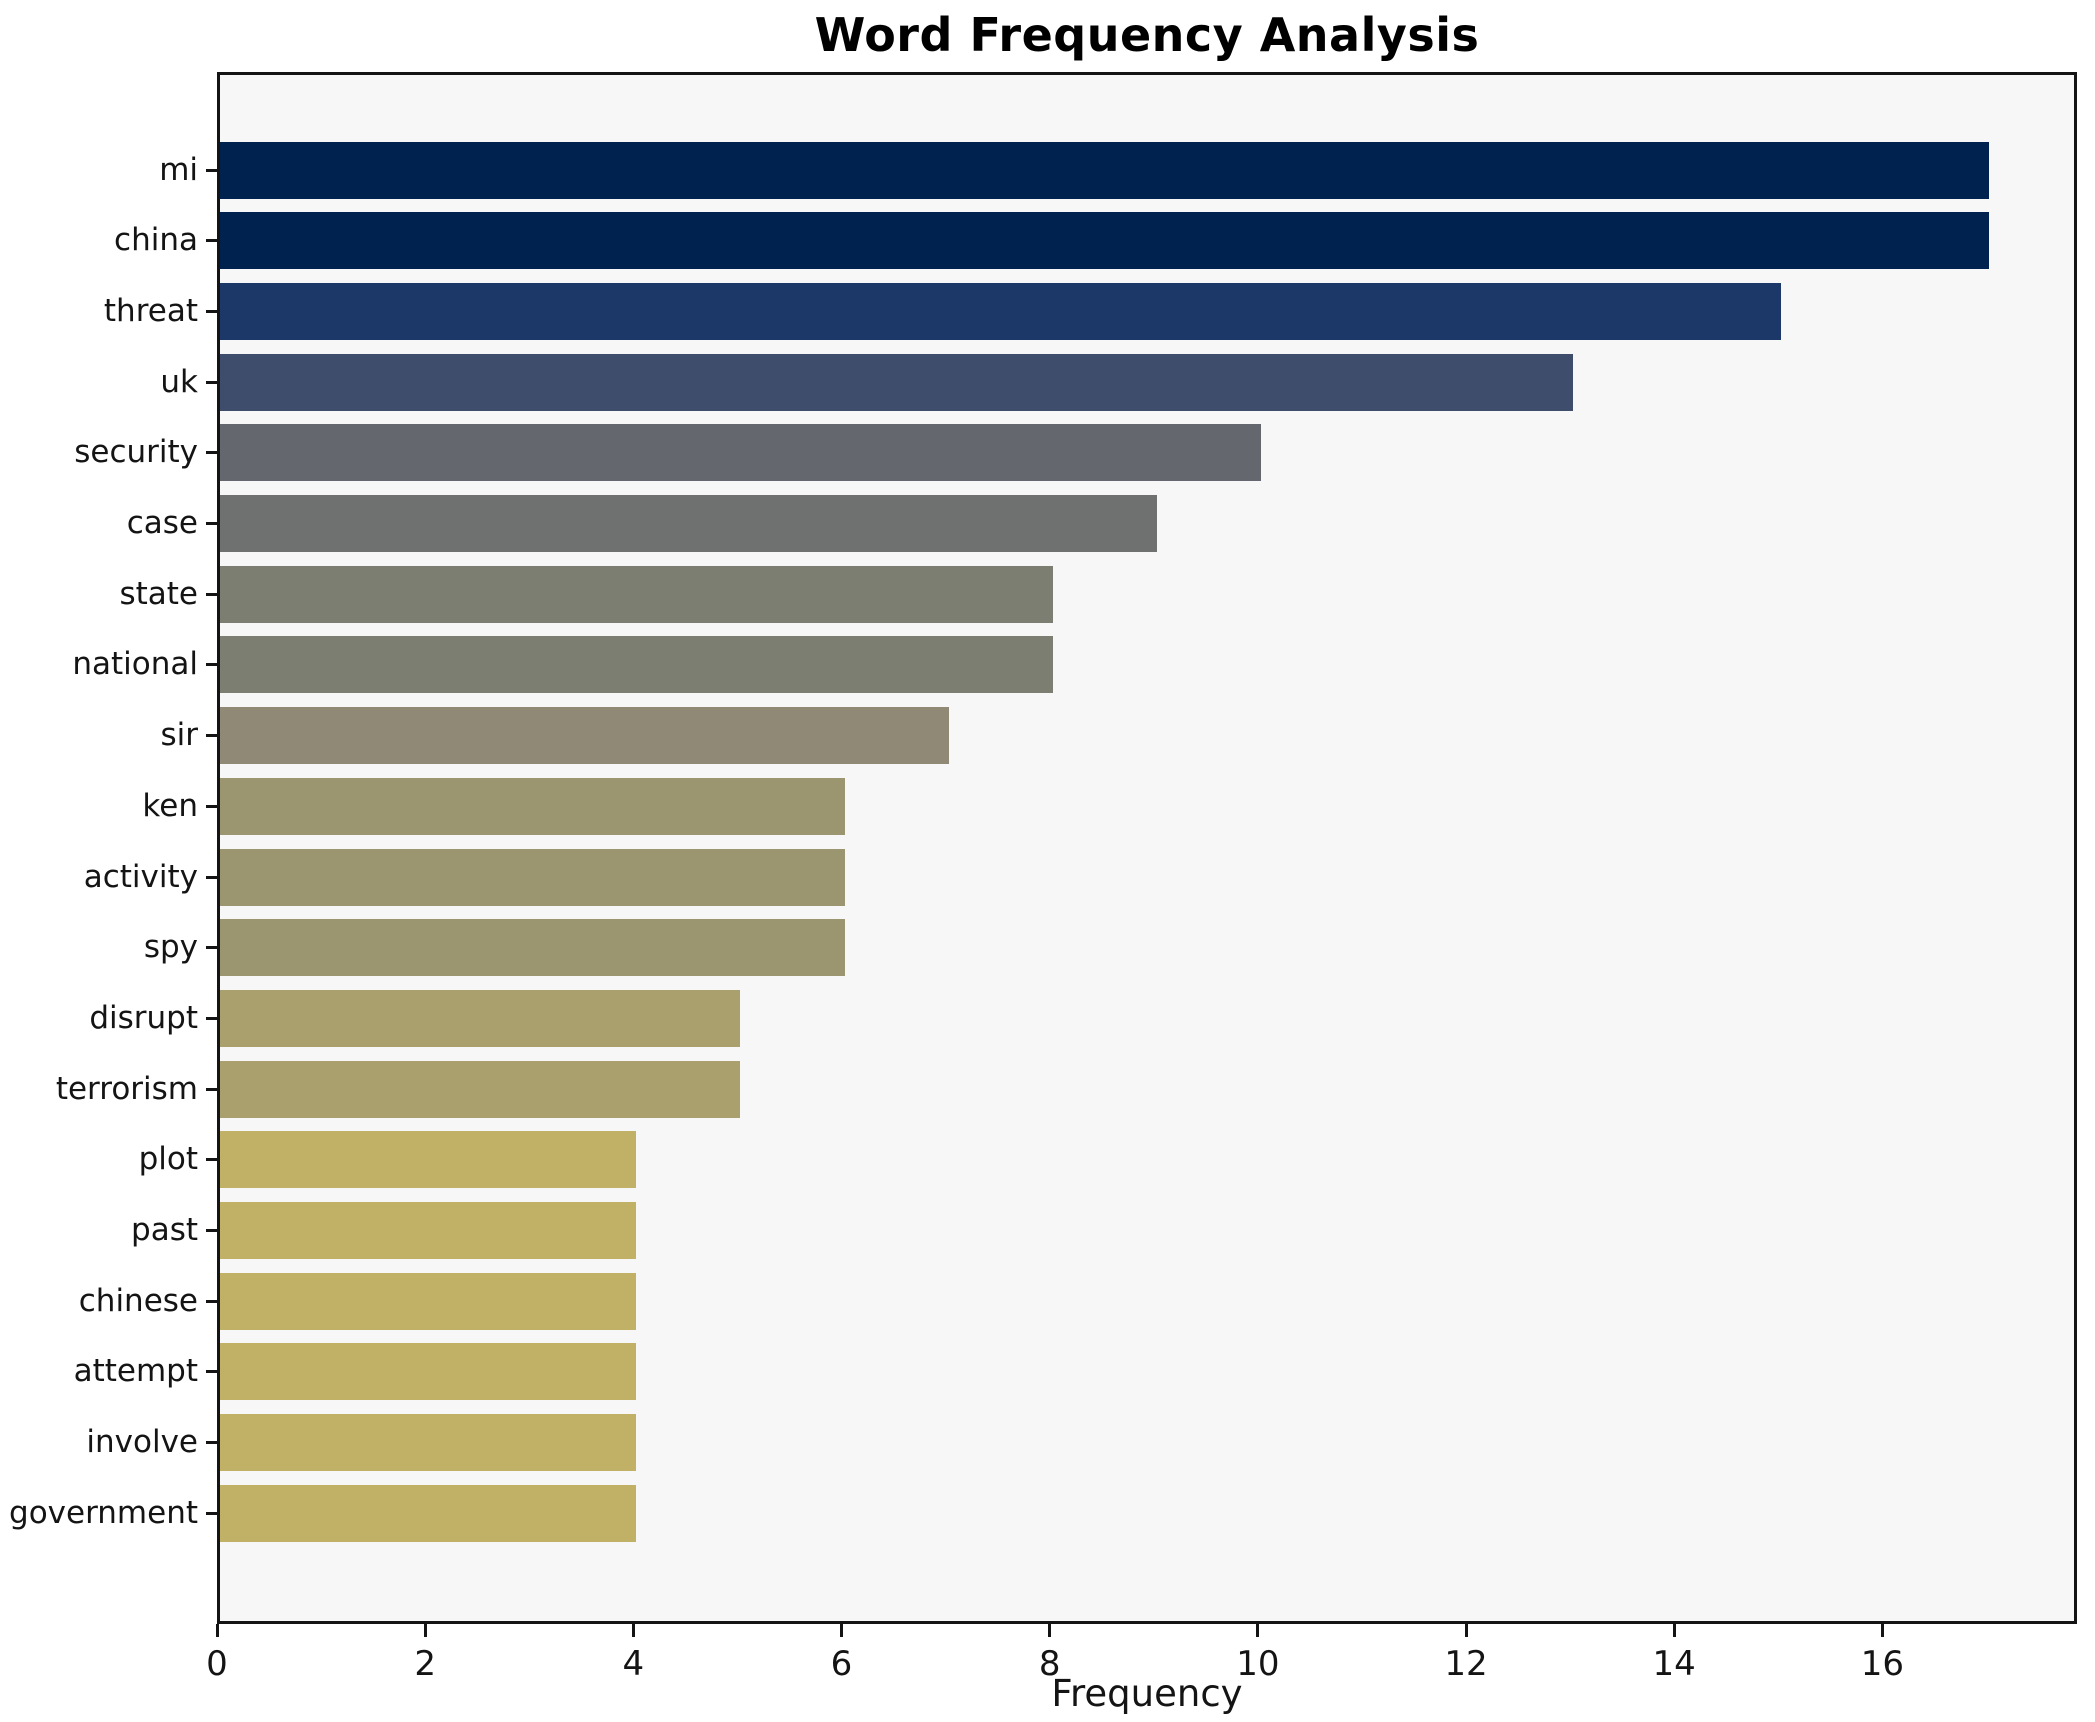  I want to click on y-tick-label-spy: spy, so click(170, 947).